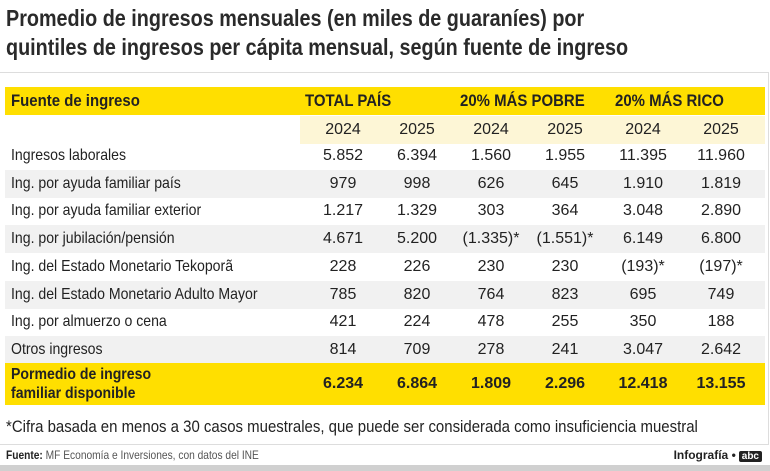  What do you see at coordinates (565, 349) in the screenshot?
I see `value-cell: 241` at bounding box center [565, 349].